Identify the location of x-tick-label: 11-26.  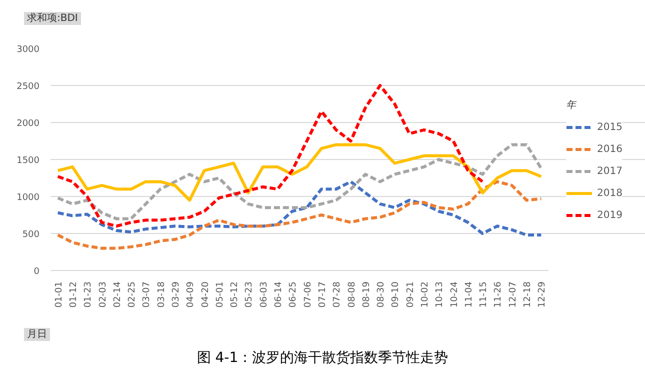
(499, 294).